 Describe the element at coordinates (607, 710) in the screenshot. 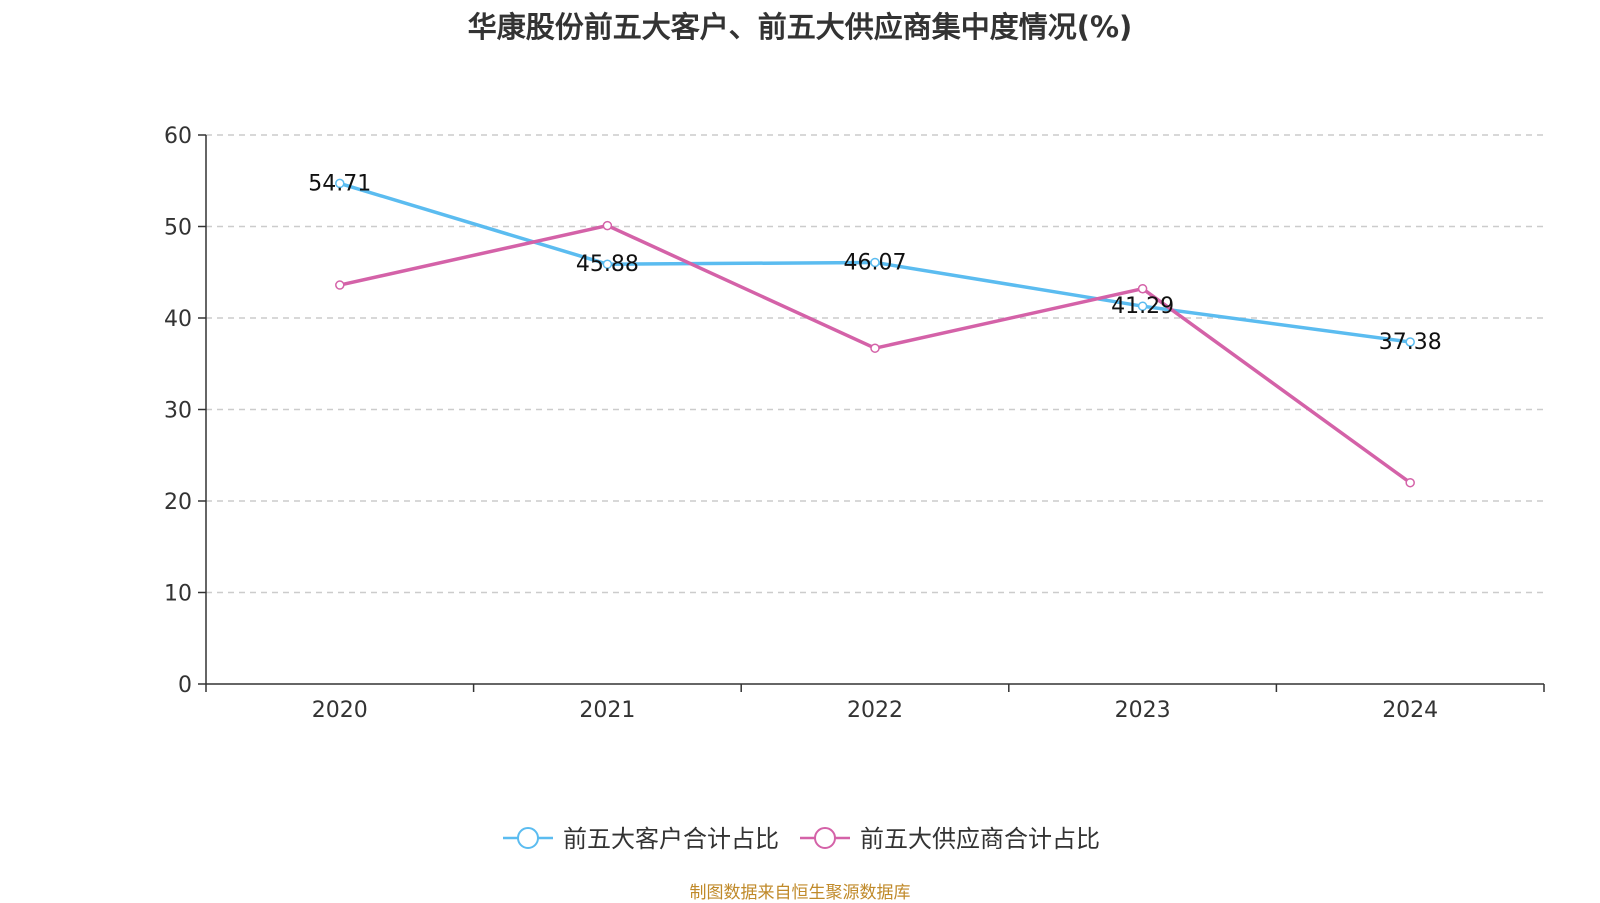

I see `x-tick-label: 2021` at that location.